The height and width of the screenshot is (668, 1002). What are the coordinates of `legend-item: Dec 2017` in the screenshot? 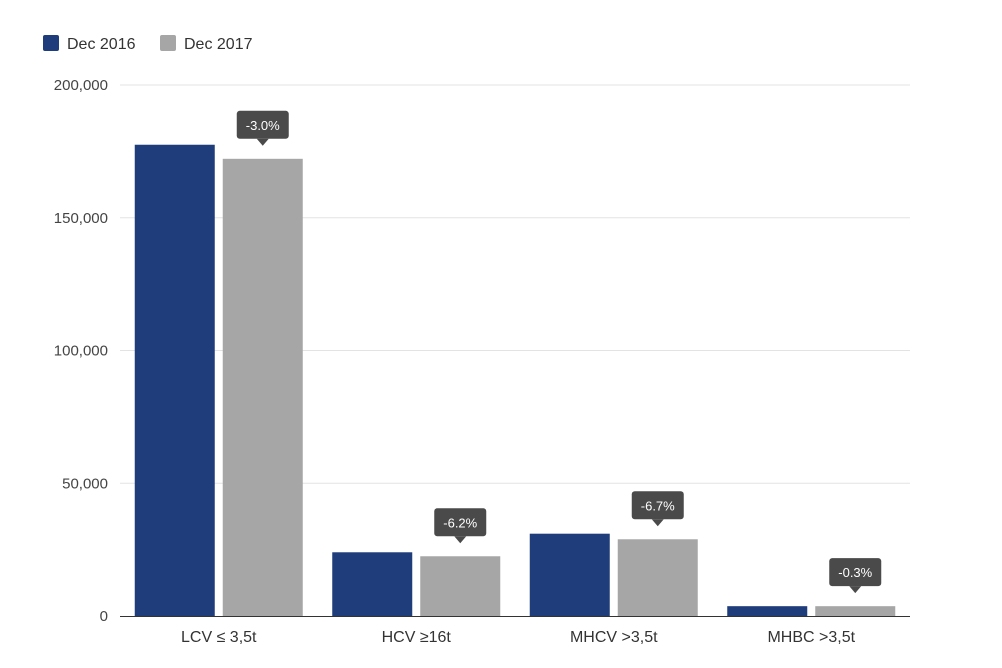 It's located at (206, 44).